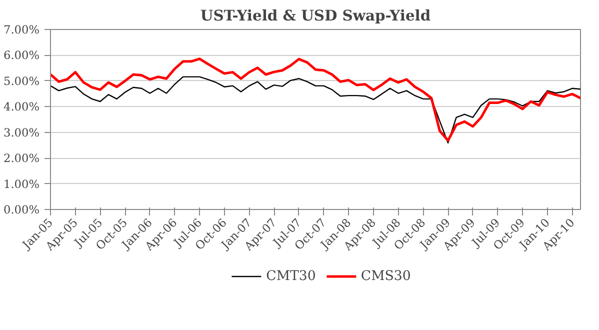 This screenshot has height=330, width=599. Describe the element at coordinates (22, 209) in the screenshot. I see `y-tick-label: 0.00%` at that location.